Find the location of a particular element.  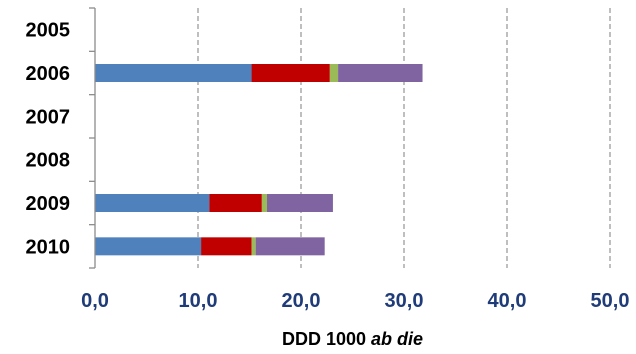

axes is located at coordinates (92, 138).